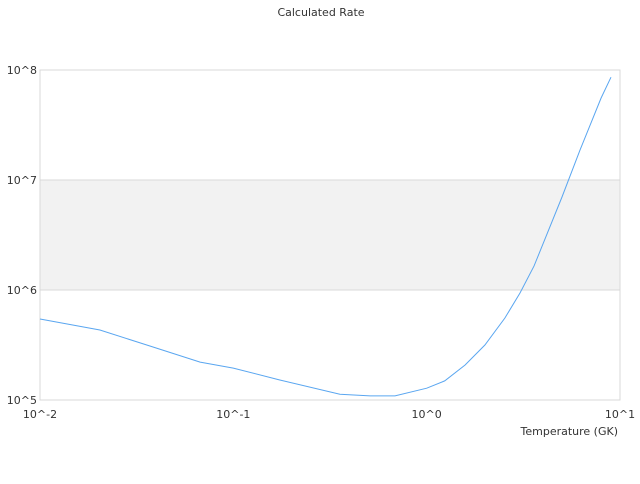  Describe the element at coordinates (22, 70) in the screenshot. I see `y-tick-label: 10^8` at that location.